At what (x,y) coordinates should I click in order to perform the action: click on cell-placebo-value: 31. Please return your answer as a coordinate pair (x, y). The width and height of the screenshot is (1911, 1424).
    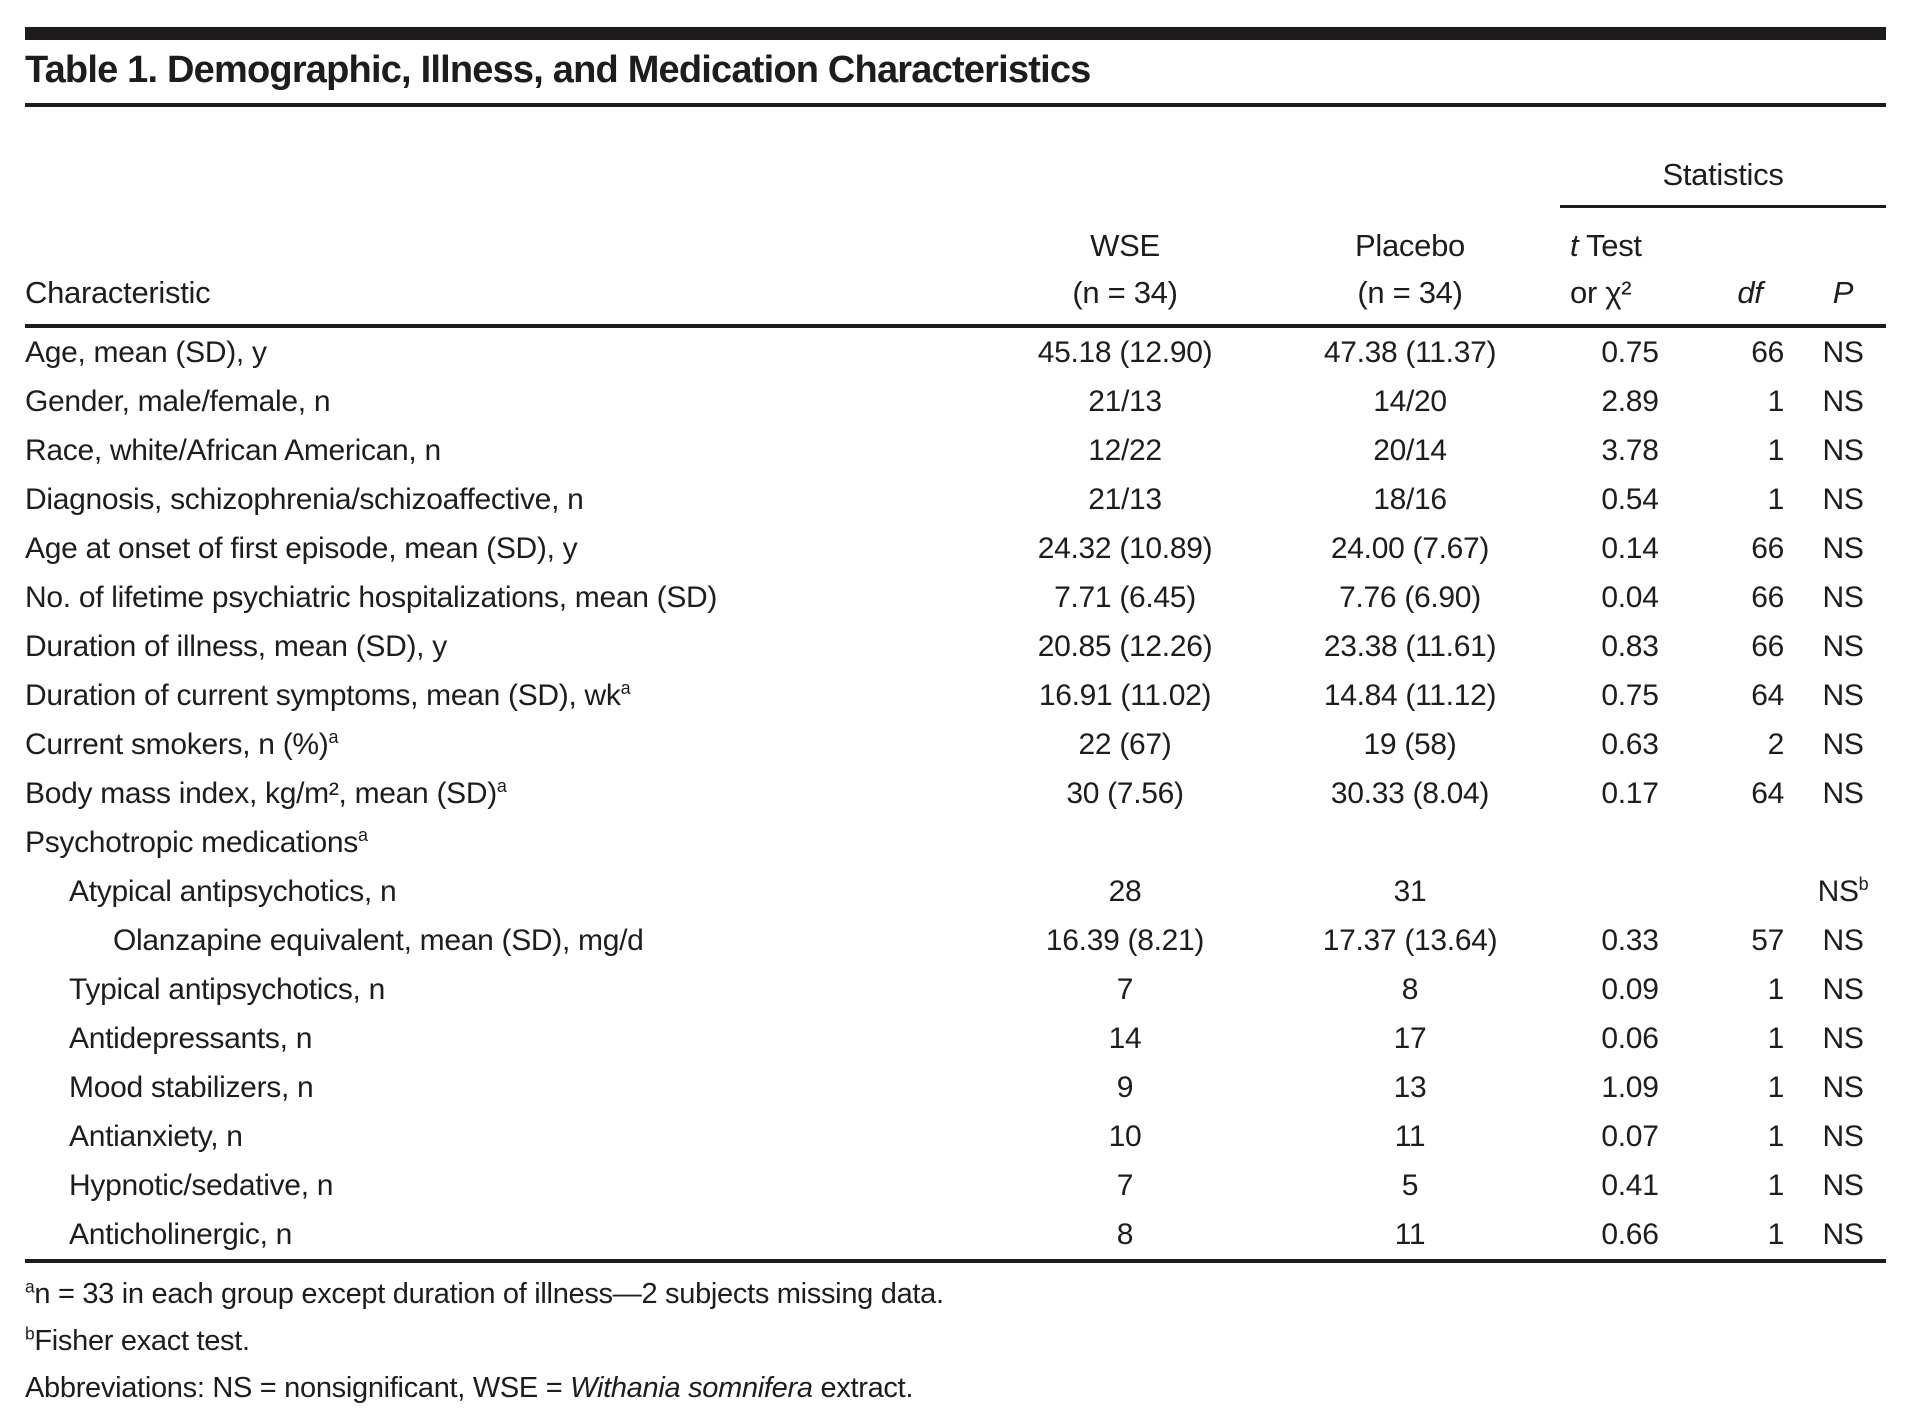
    Looking at the image, I should click on (1410, 891).